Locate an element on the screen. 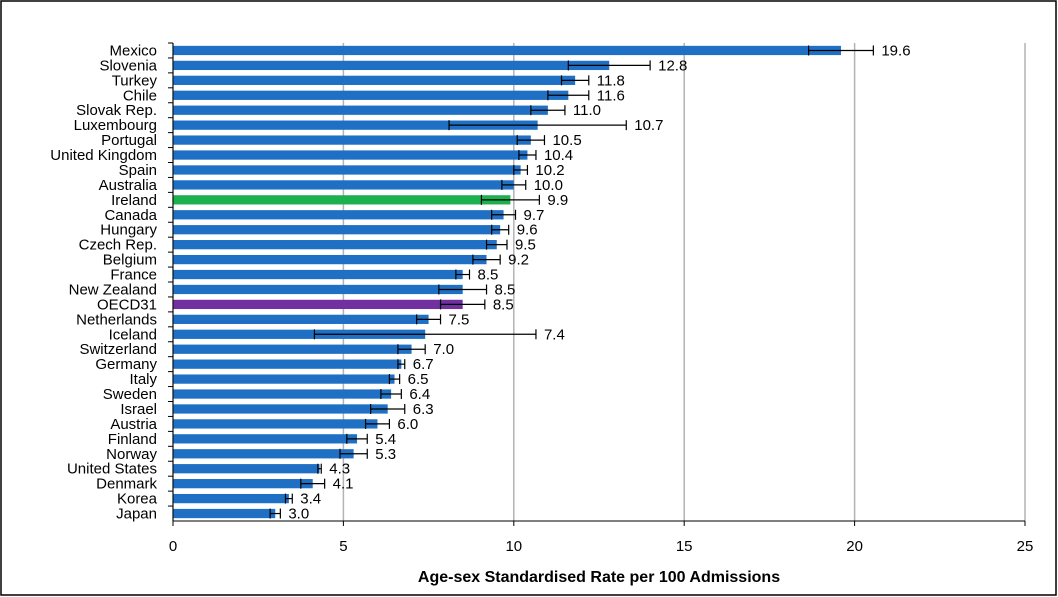 The height and width of the screenshot is (597, 1058). y-tick-label: Norway is located at coordinates (131, 454).